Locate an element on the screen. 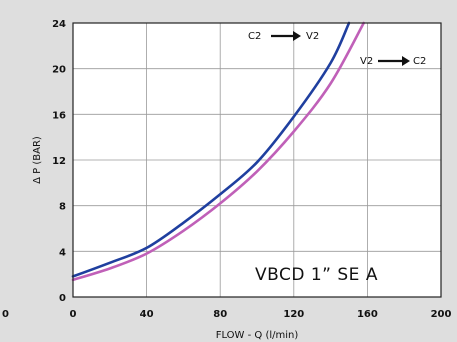 Image resolution: width=457 pixels, height=342 pixels. y-tick-label: 24 is located at coordinates (59, 24).